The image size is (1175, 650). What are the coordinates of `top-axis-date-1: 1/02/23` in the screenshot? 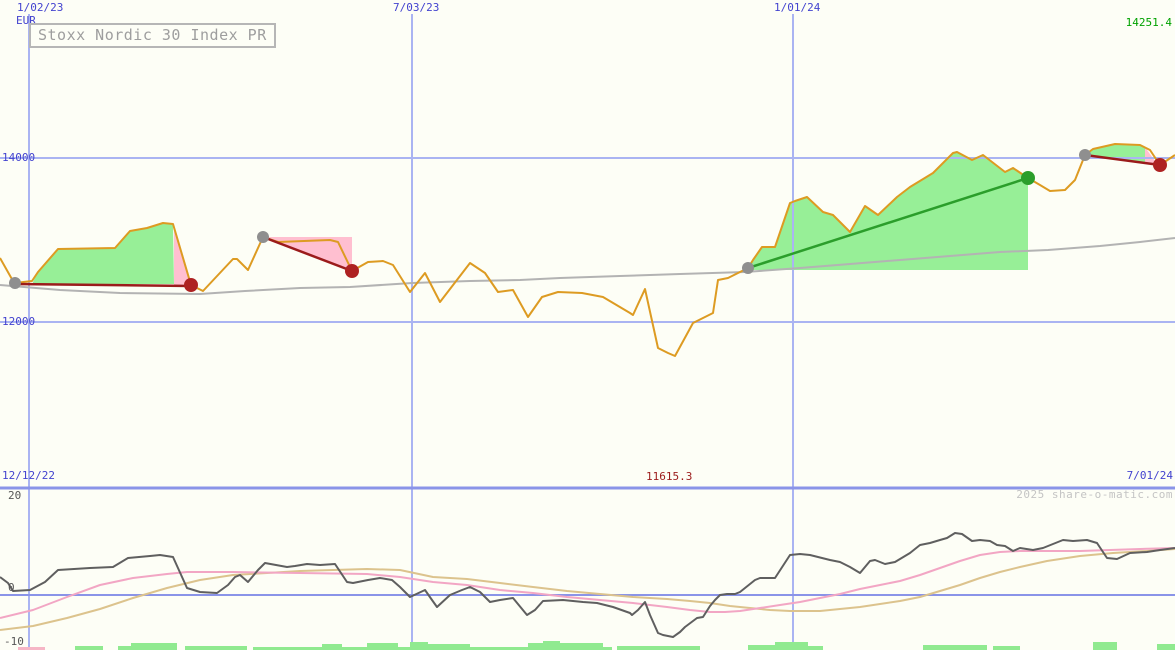 It's located at (40, 7).